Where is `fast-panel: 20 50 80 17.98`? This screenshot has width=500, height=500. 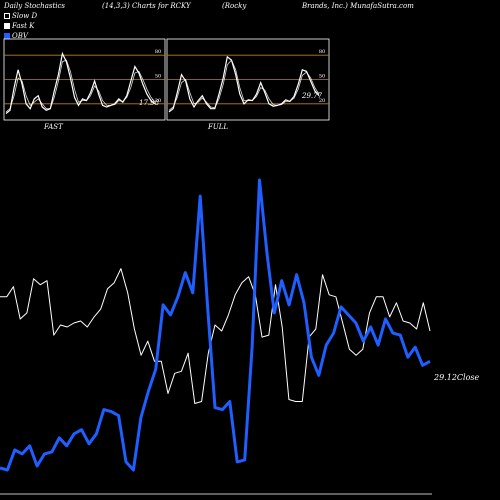
fast-panel: 20 50 80 17.98 is located at coordinates (84, 79).